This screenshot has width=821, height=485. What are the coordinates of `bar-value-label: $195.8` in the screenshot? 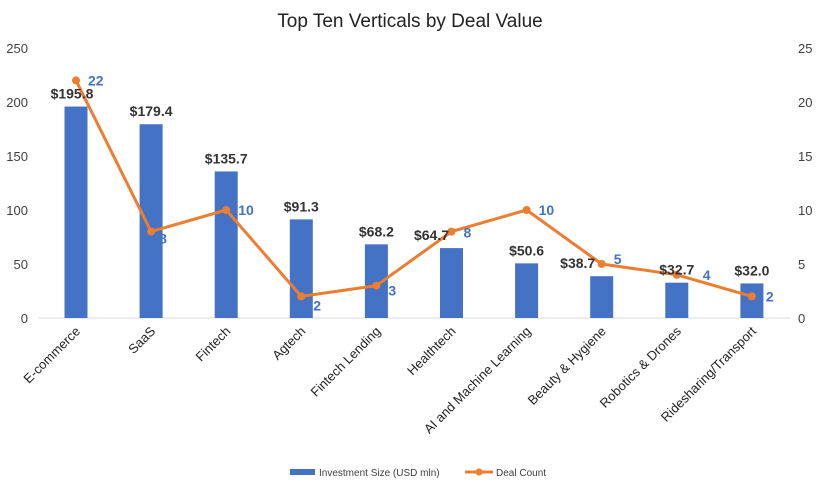 It's located at (72, 94).